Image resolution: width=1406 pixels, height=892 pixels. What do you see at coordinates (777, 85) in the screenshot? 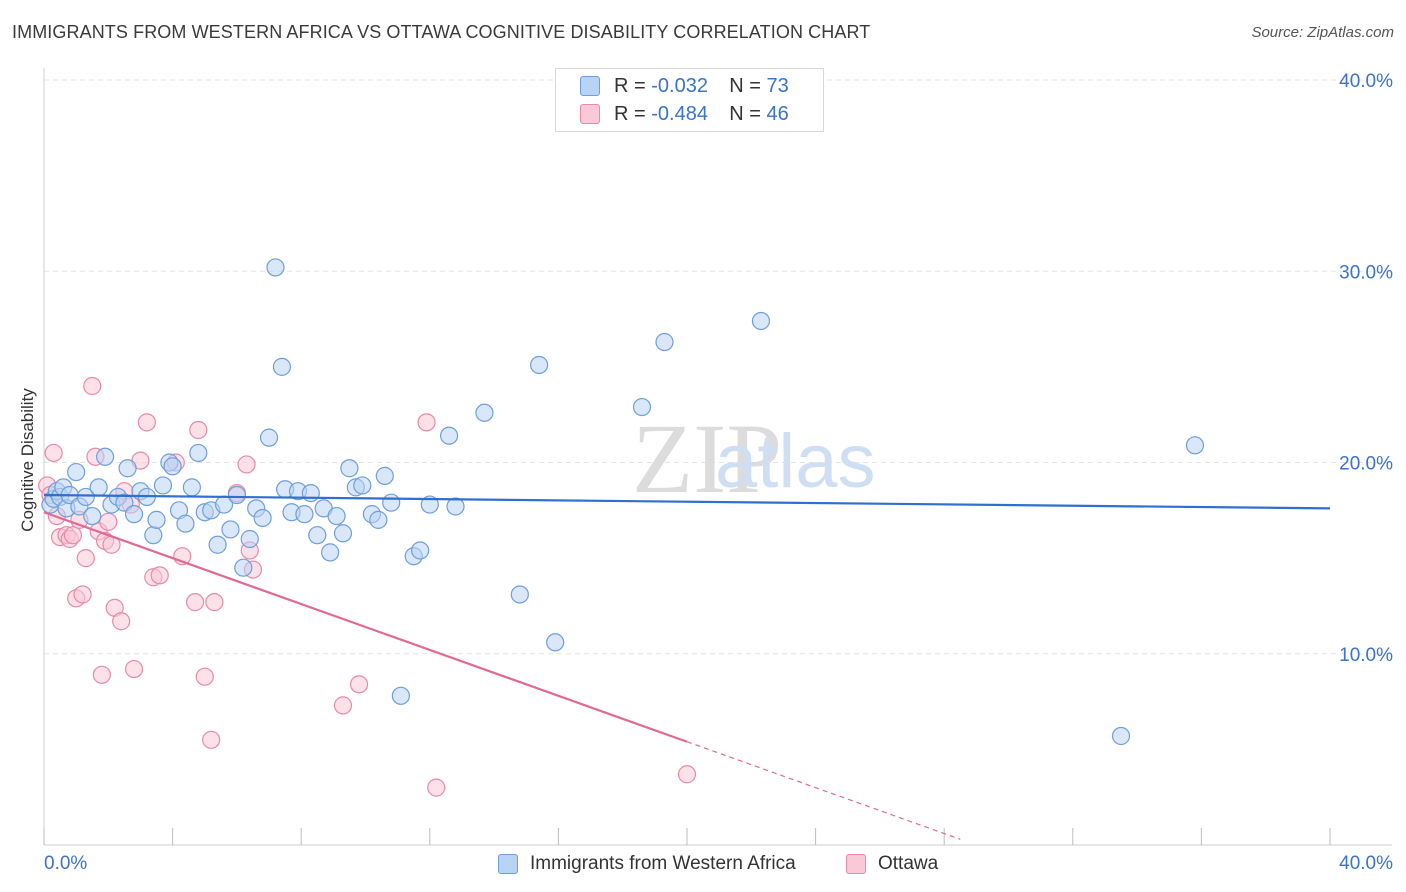
I see `legend-n-value: 73` at bounding box center [777, 85].